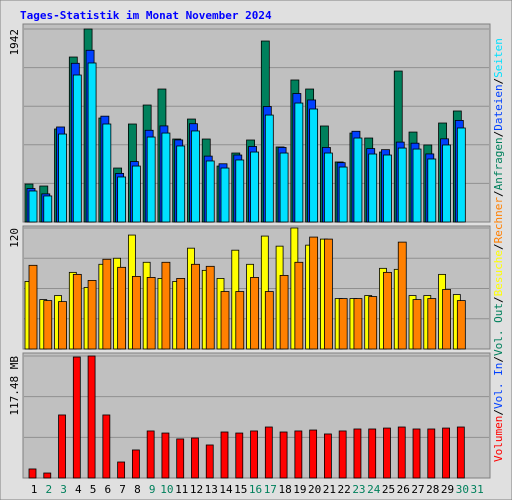  Describe the element at coordinates (137, 489) in the screenshot. I see `x-tick-label: 8` at that location.